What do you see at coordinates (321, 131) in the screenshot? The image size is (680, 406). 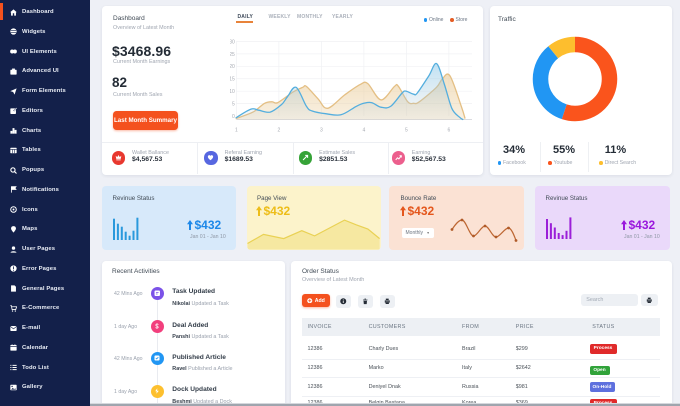 I see `svg-text: 3` at bounding box center [321, 131].